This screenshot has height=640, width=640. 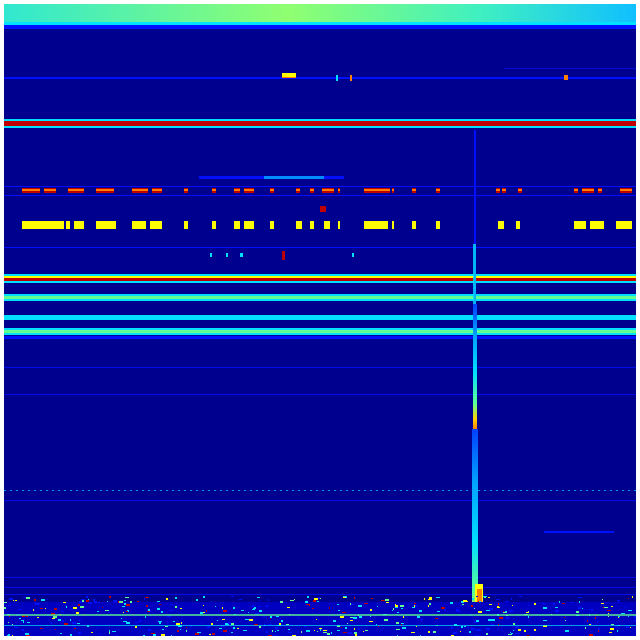 I want to click on cell-highlight, so click(x=323, y=209).